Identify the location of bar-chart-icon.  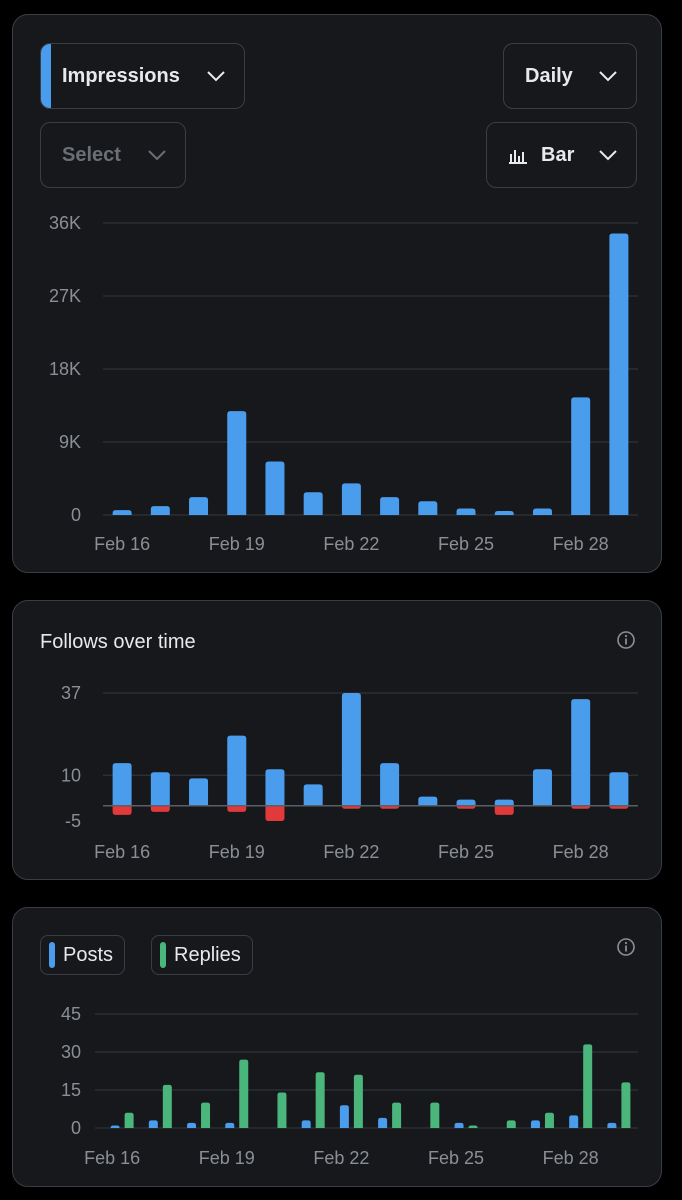
(518, 155).